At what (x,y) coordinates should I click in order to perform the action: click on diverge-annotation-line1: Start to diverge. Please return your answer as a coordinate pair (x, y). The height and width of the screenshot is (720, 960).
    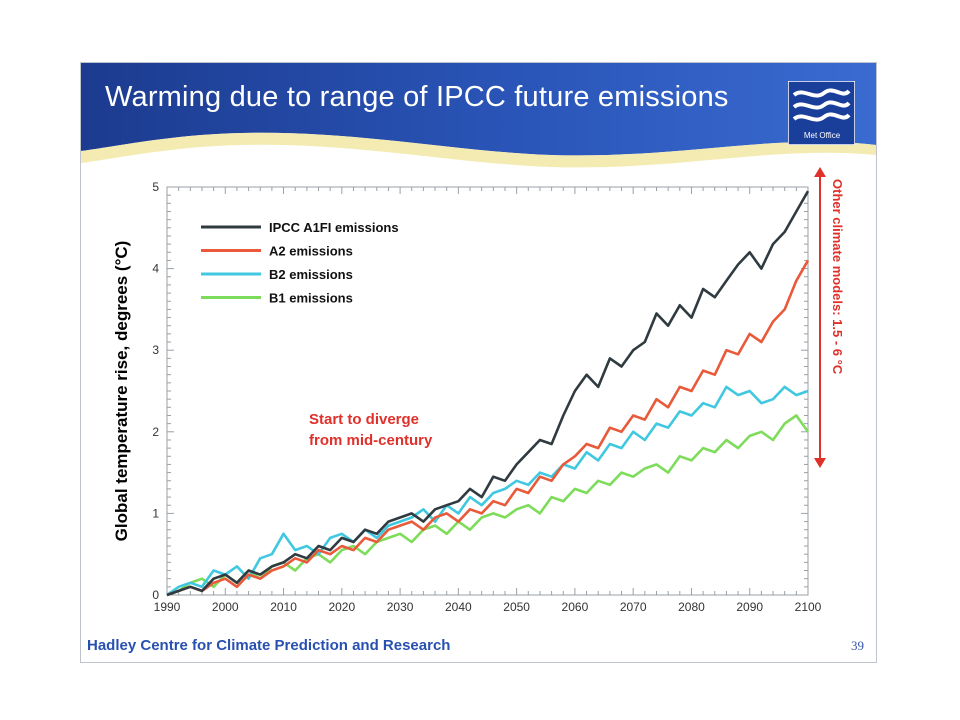
    Looking at the image, I should click on (364, 419).